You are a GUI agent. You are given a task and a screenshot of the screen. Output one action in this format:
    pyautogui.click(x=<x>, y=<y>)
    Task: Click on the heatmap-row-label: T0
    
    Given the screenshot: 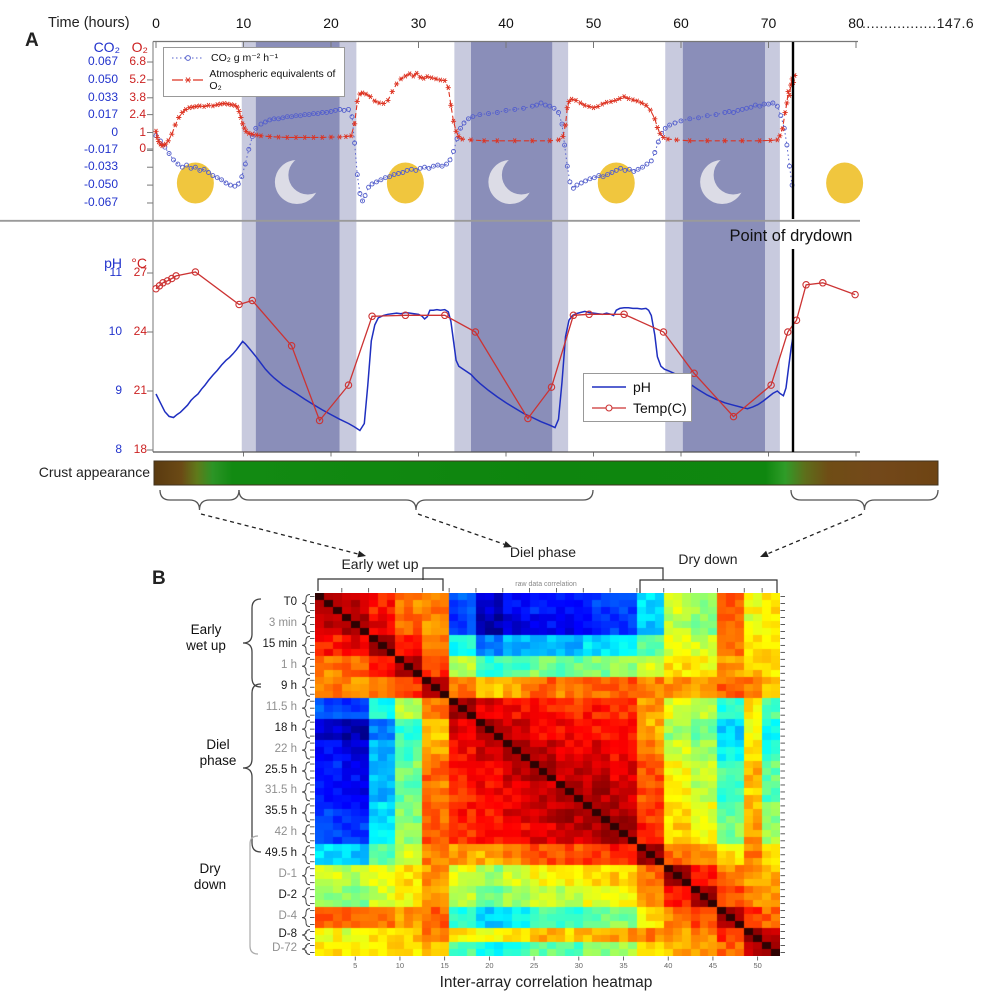 What is the action you would take?
    pyautogui.click(x=290, y=601)
    